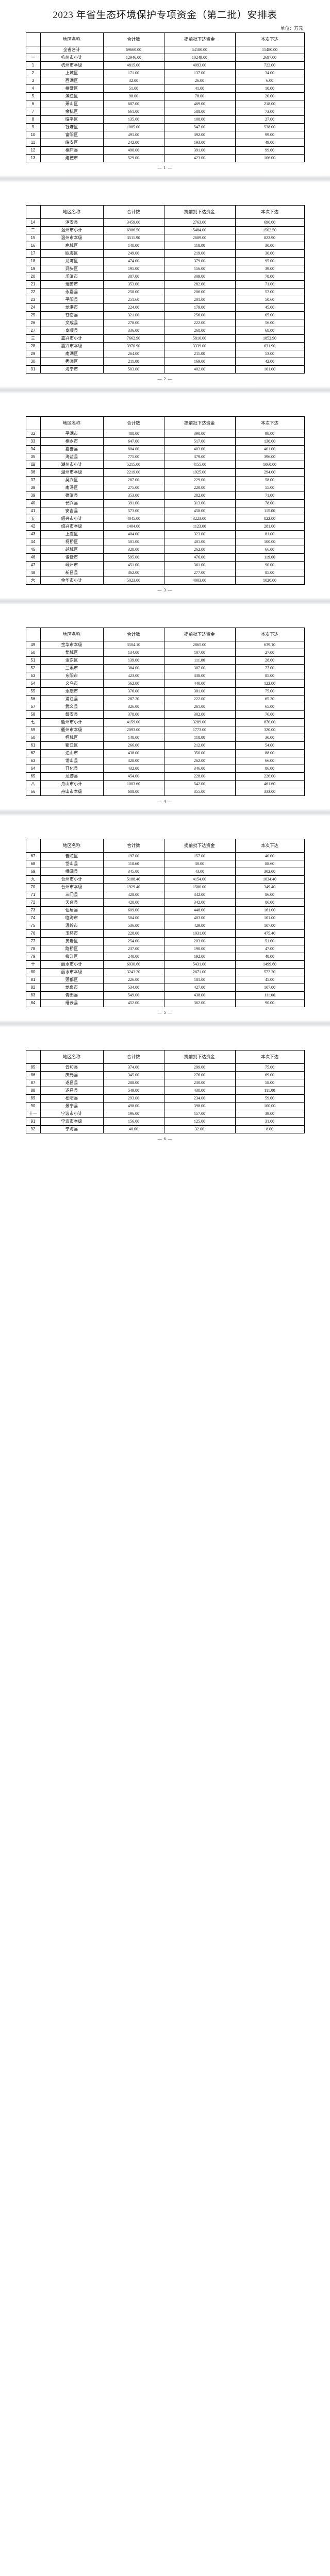  Describe the element at coordinates (33, 96) in the screenshot. I see `cell-index: 5` at that location.